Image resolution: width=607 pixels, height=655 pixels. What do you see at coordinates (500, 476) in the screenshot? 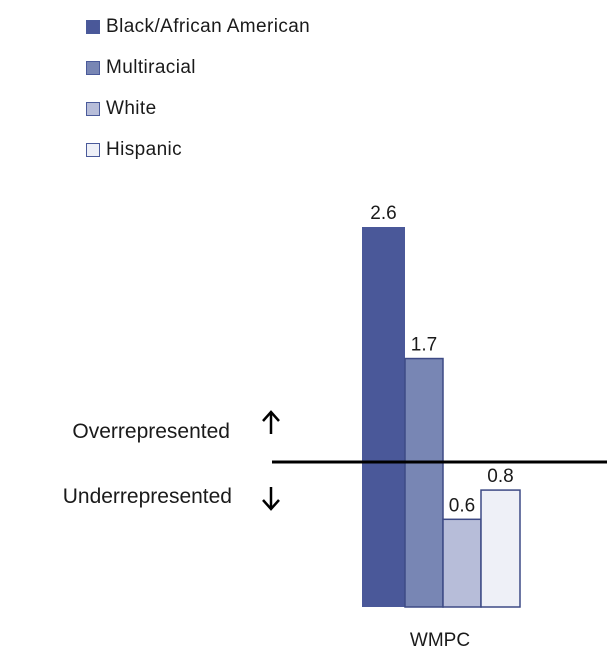
I see `data-label: 0.8` at bounding box center [500, 476].